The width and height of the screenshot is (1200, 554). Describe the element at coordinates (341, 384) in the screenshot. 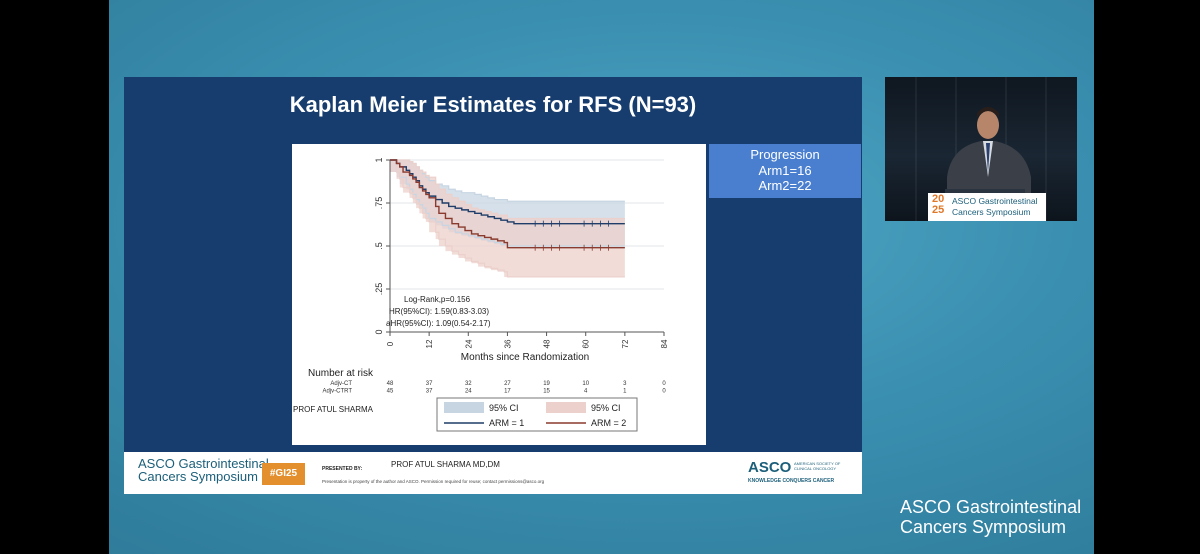

I see `risk-table-row-label: Adjv-CT` at that location.